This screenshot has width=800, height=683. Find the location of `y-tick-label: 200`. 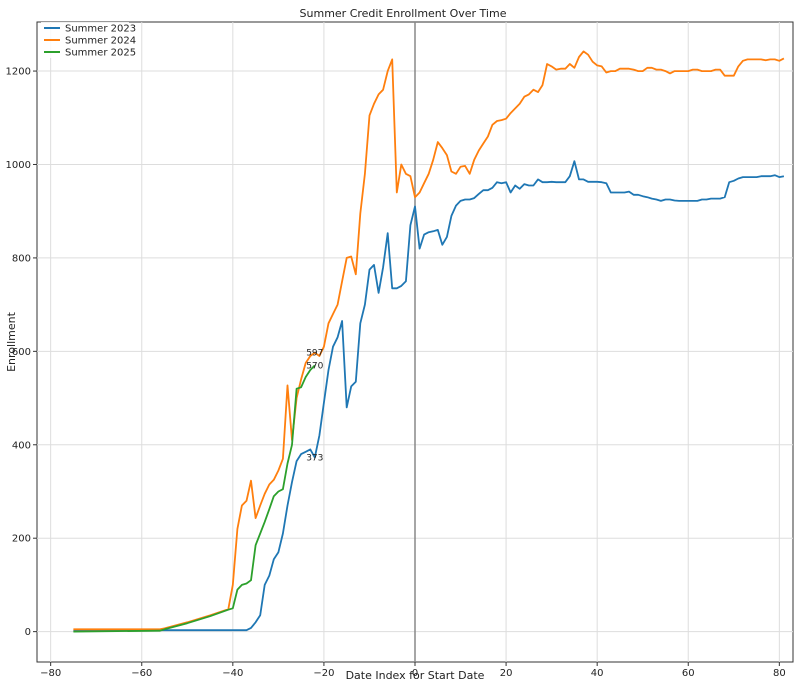

y-tick-label: 200 is located at coordinates (21, 539).